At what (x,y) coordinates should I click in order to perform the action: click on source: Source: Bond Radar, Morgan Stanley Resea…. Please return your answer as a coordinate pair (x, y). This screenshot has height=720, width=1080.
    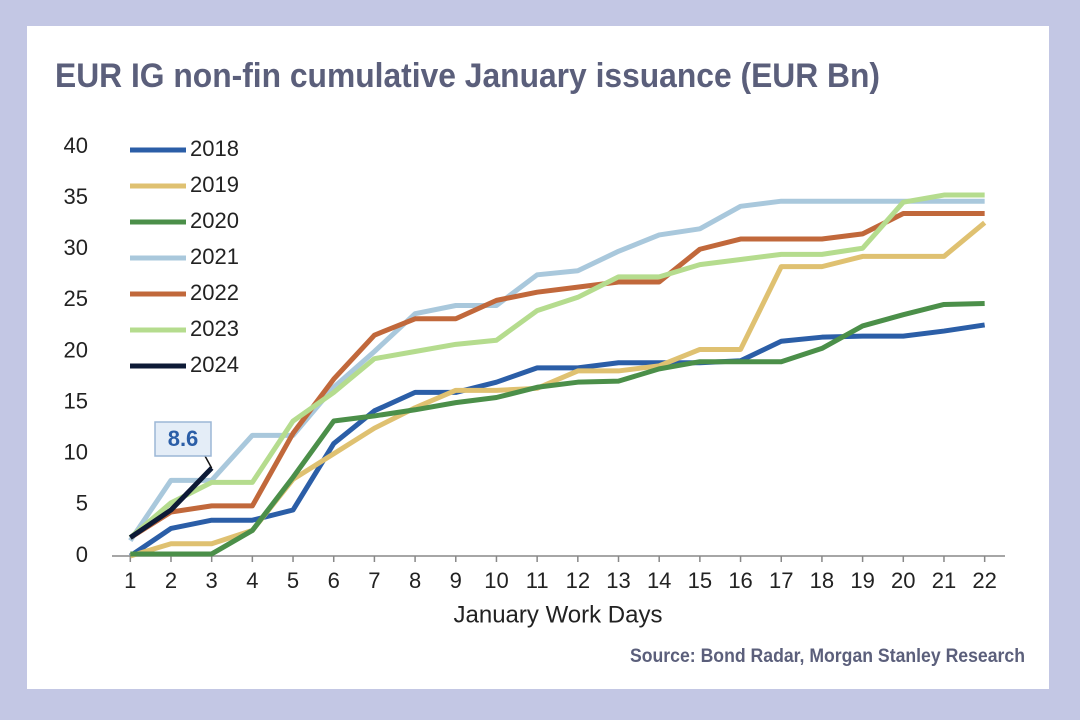
    Looking at the image, I should click on (827, 656).